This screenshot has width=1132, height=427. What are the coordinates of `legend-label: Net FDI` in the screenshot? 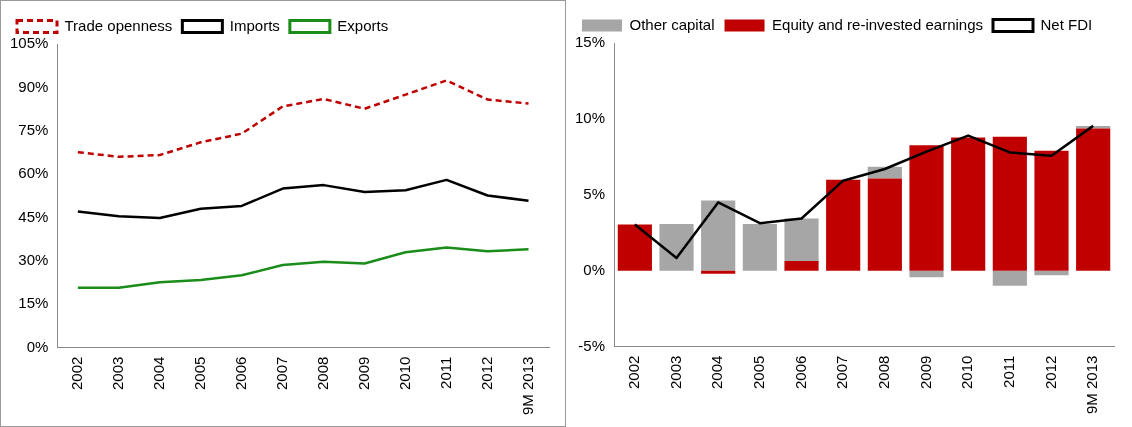 It's located at (1066, 24).